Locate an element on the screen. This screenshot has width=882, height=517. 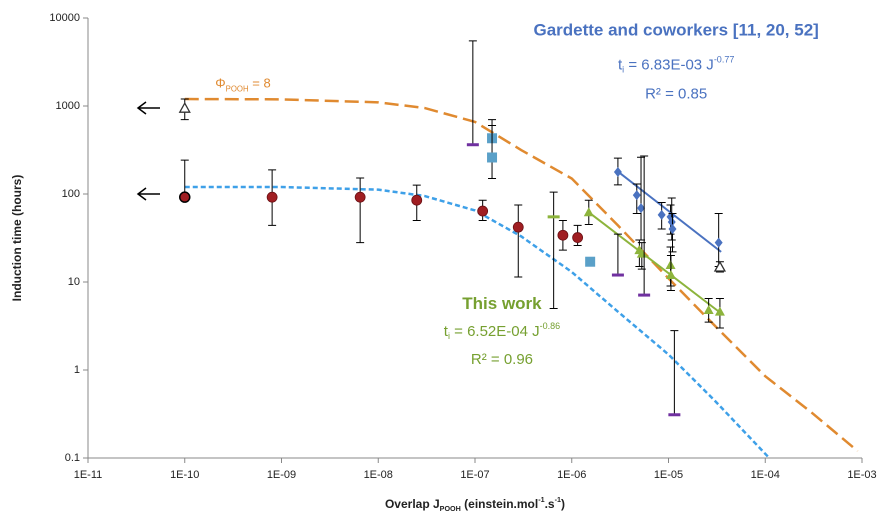
x-tick-label: 1E-04 is located at coordinates (765, 475).